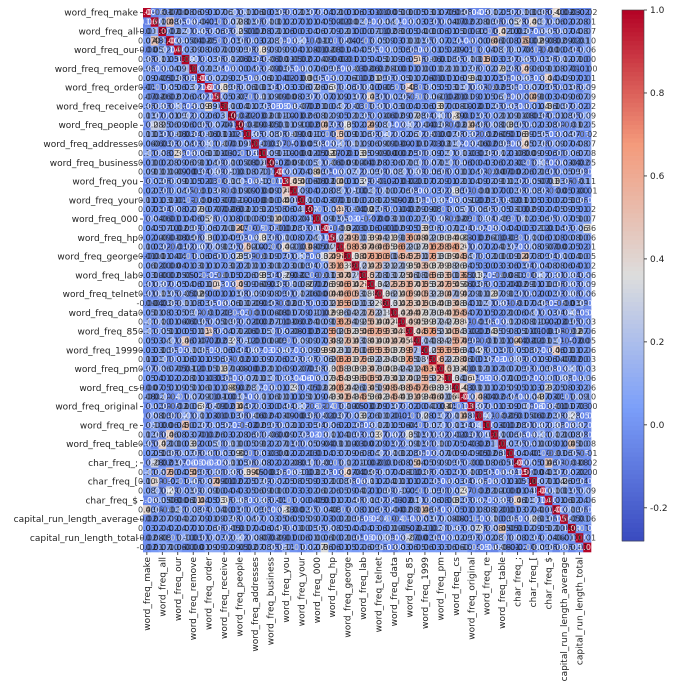 This screenshot has height=698, width=680. What do you see at coordinates (587, 97) in the screenshot?
I see `cell-annotation: 0.09` at bounding box center [587, 97].